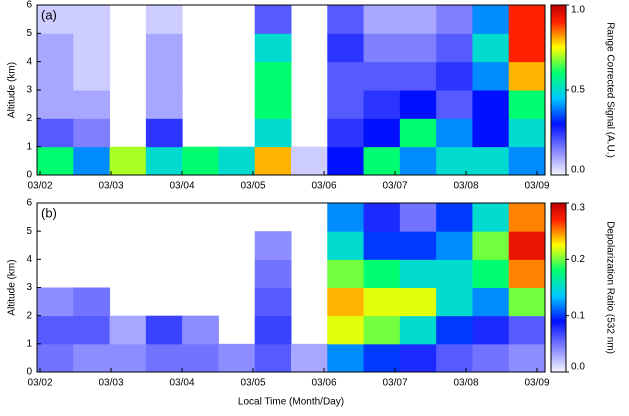 This screenshot has width=629, height=416. Describe the element at coordinates (578, 208) in the screenshot. I see `colorbar-tick-label: 0.3` at that location.